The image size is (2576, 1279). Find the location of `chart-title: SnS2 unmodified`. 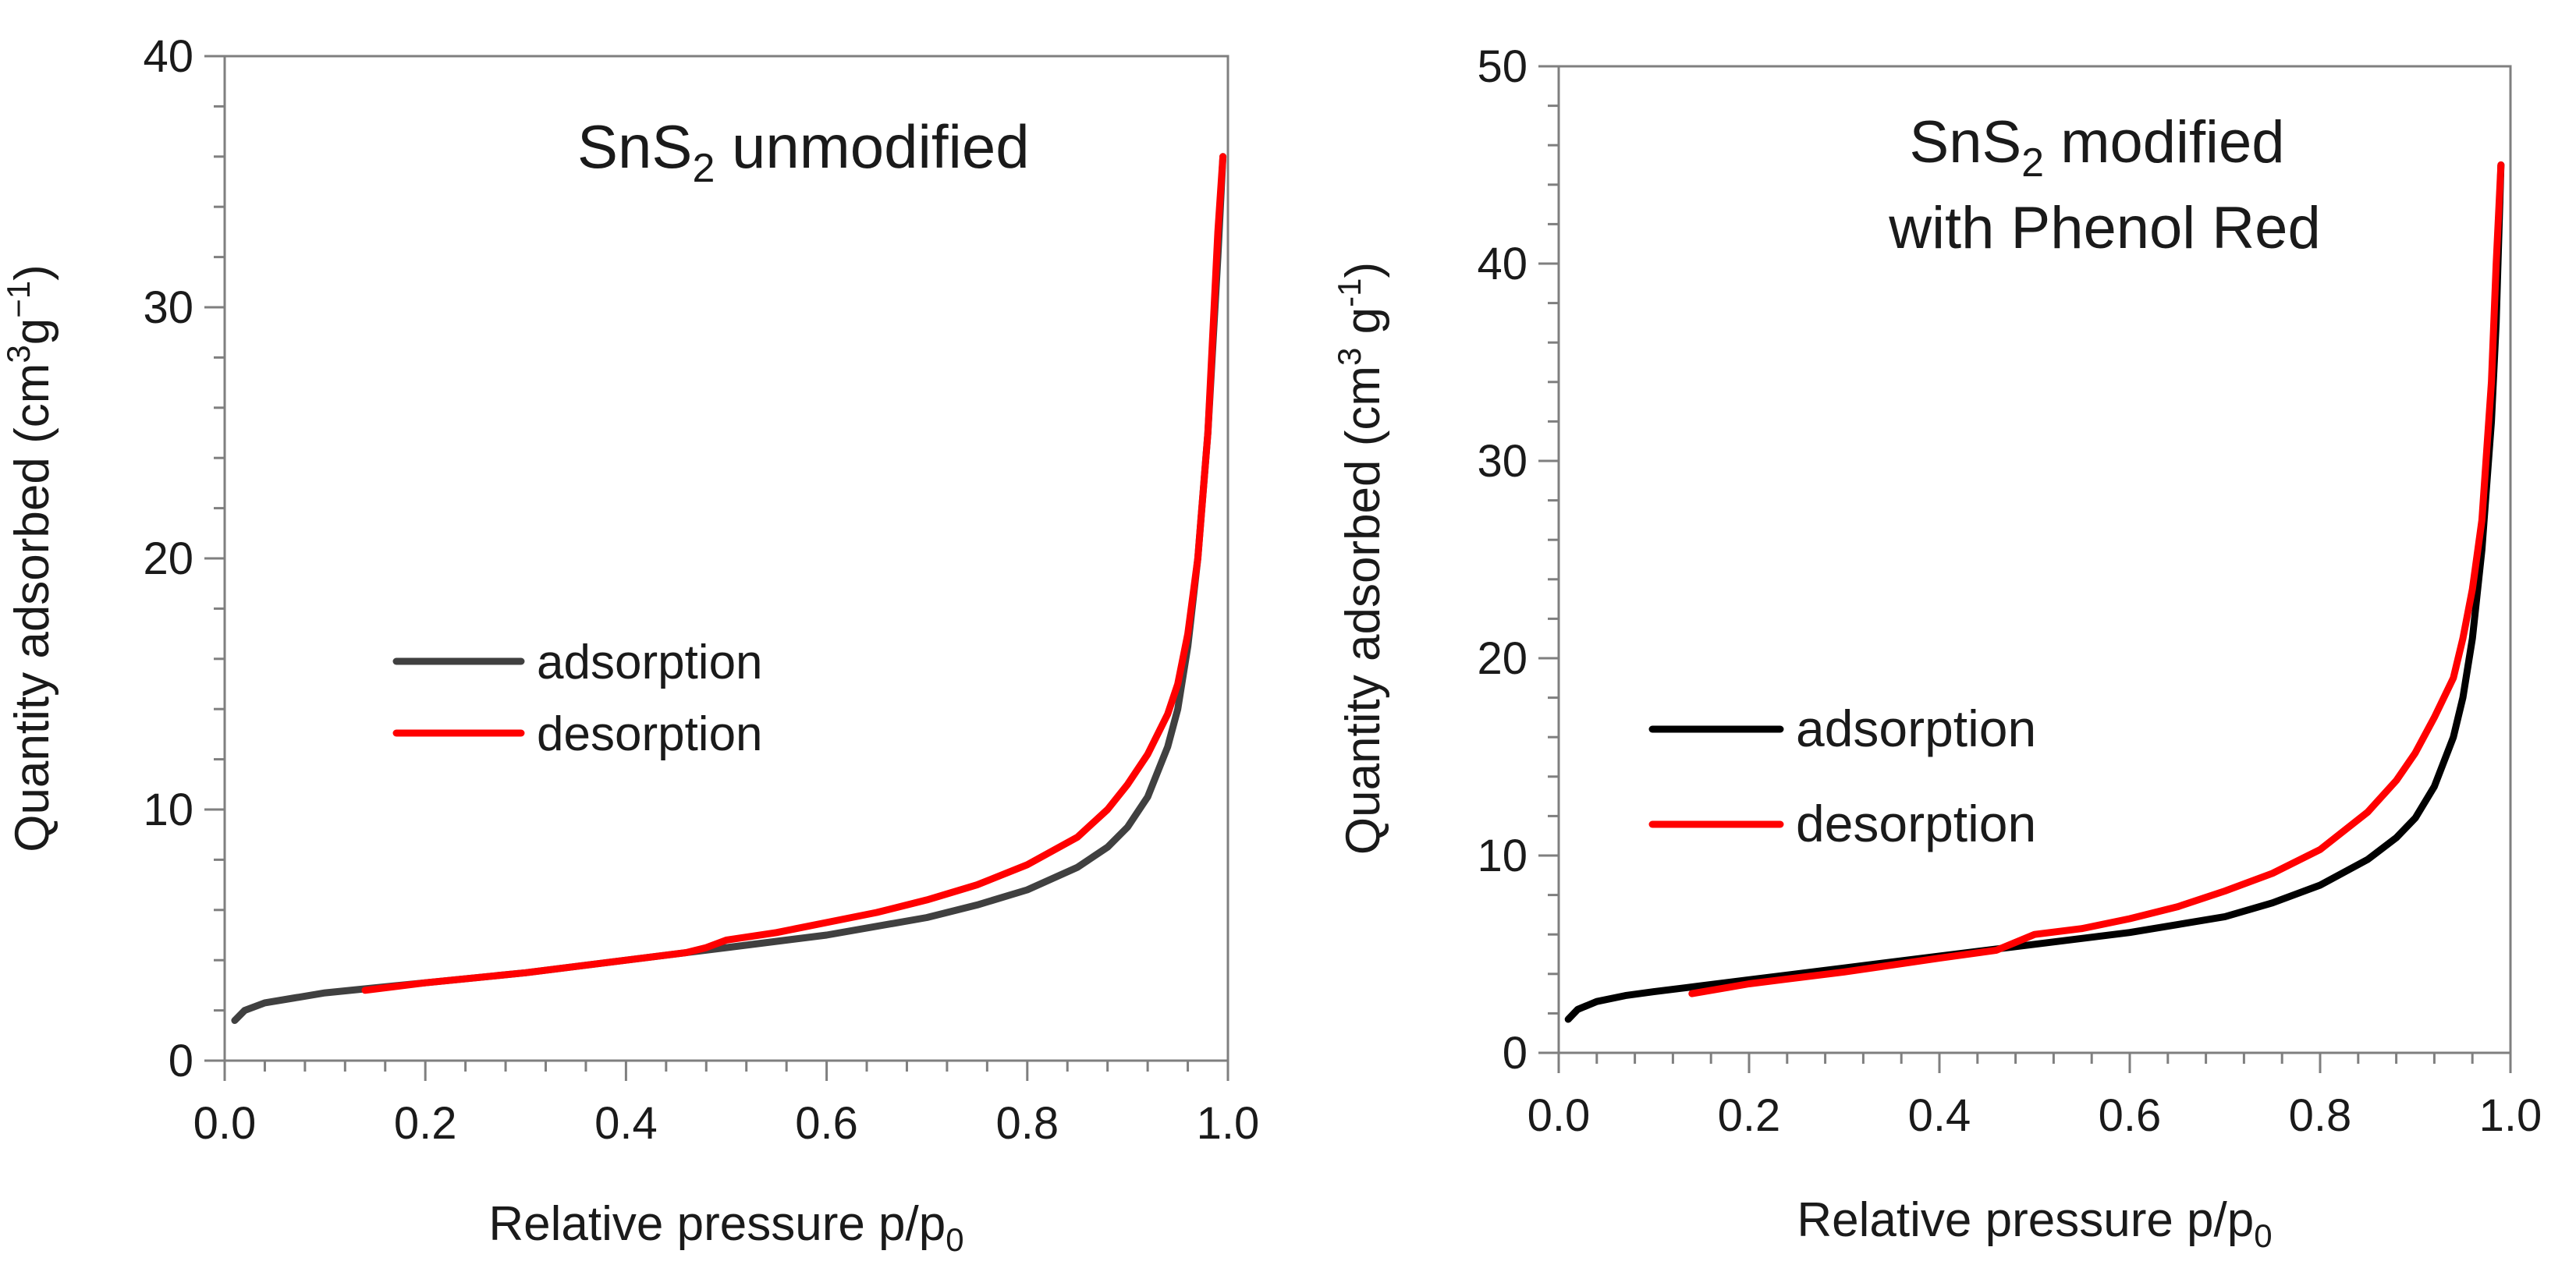

chart-title: SnS2 unmodified is located at coordinates (803, 151).